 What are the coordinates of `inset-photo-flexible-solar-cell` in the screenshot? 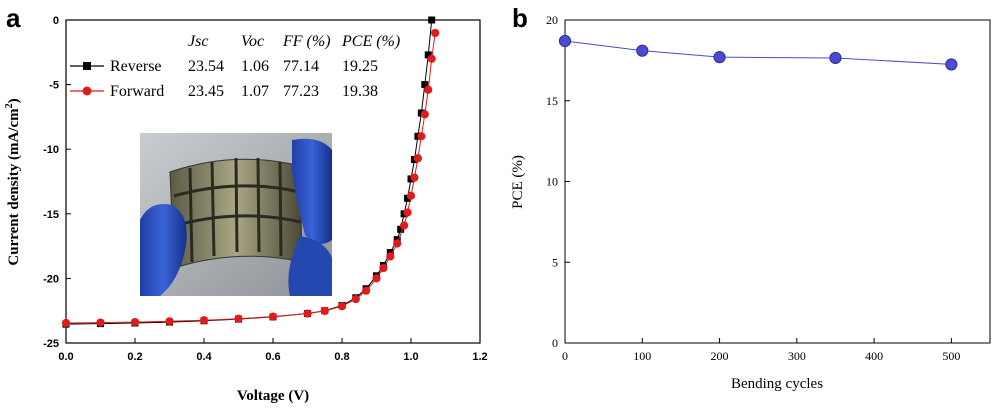 It's located at (236, 214).